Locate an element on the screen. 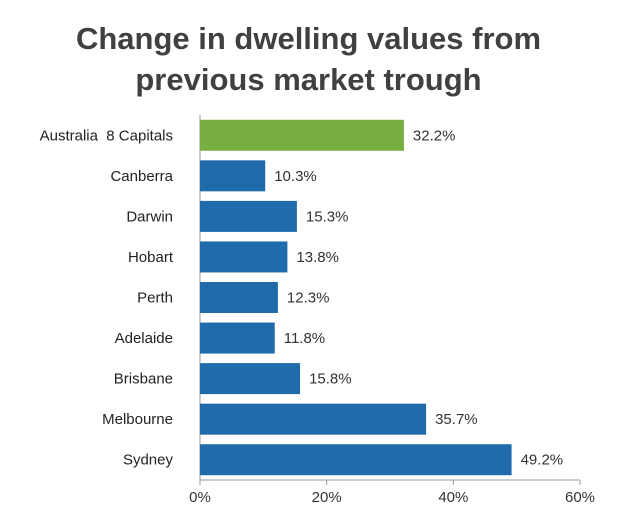 This screenshot has height=515, width=617. value-label: 32.2% is located at coordinates (434, 135).